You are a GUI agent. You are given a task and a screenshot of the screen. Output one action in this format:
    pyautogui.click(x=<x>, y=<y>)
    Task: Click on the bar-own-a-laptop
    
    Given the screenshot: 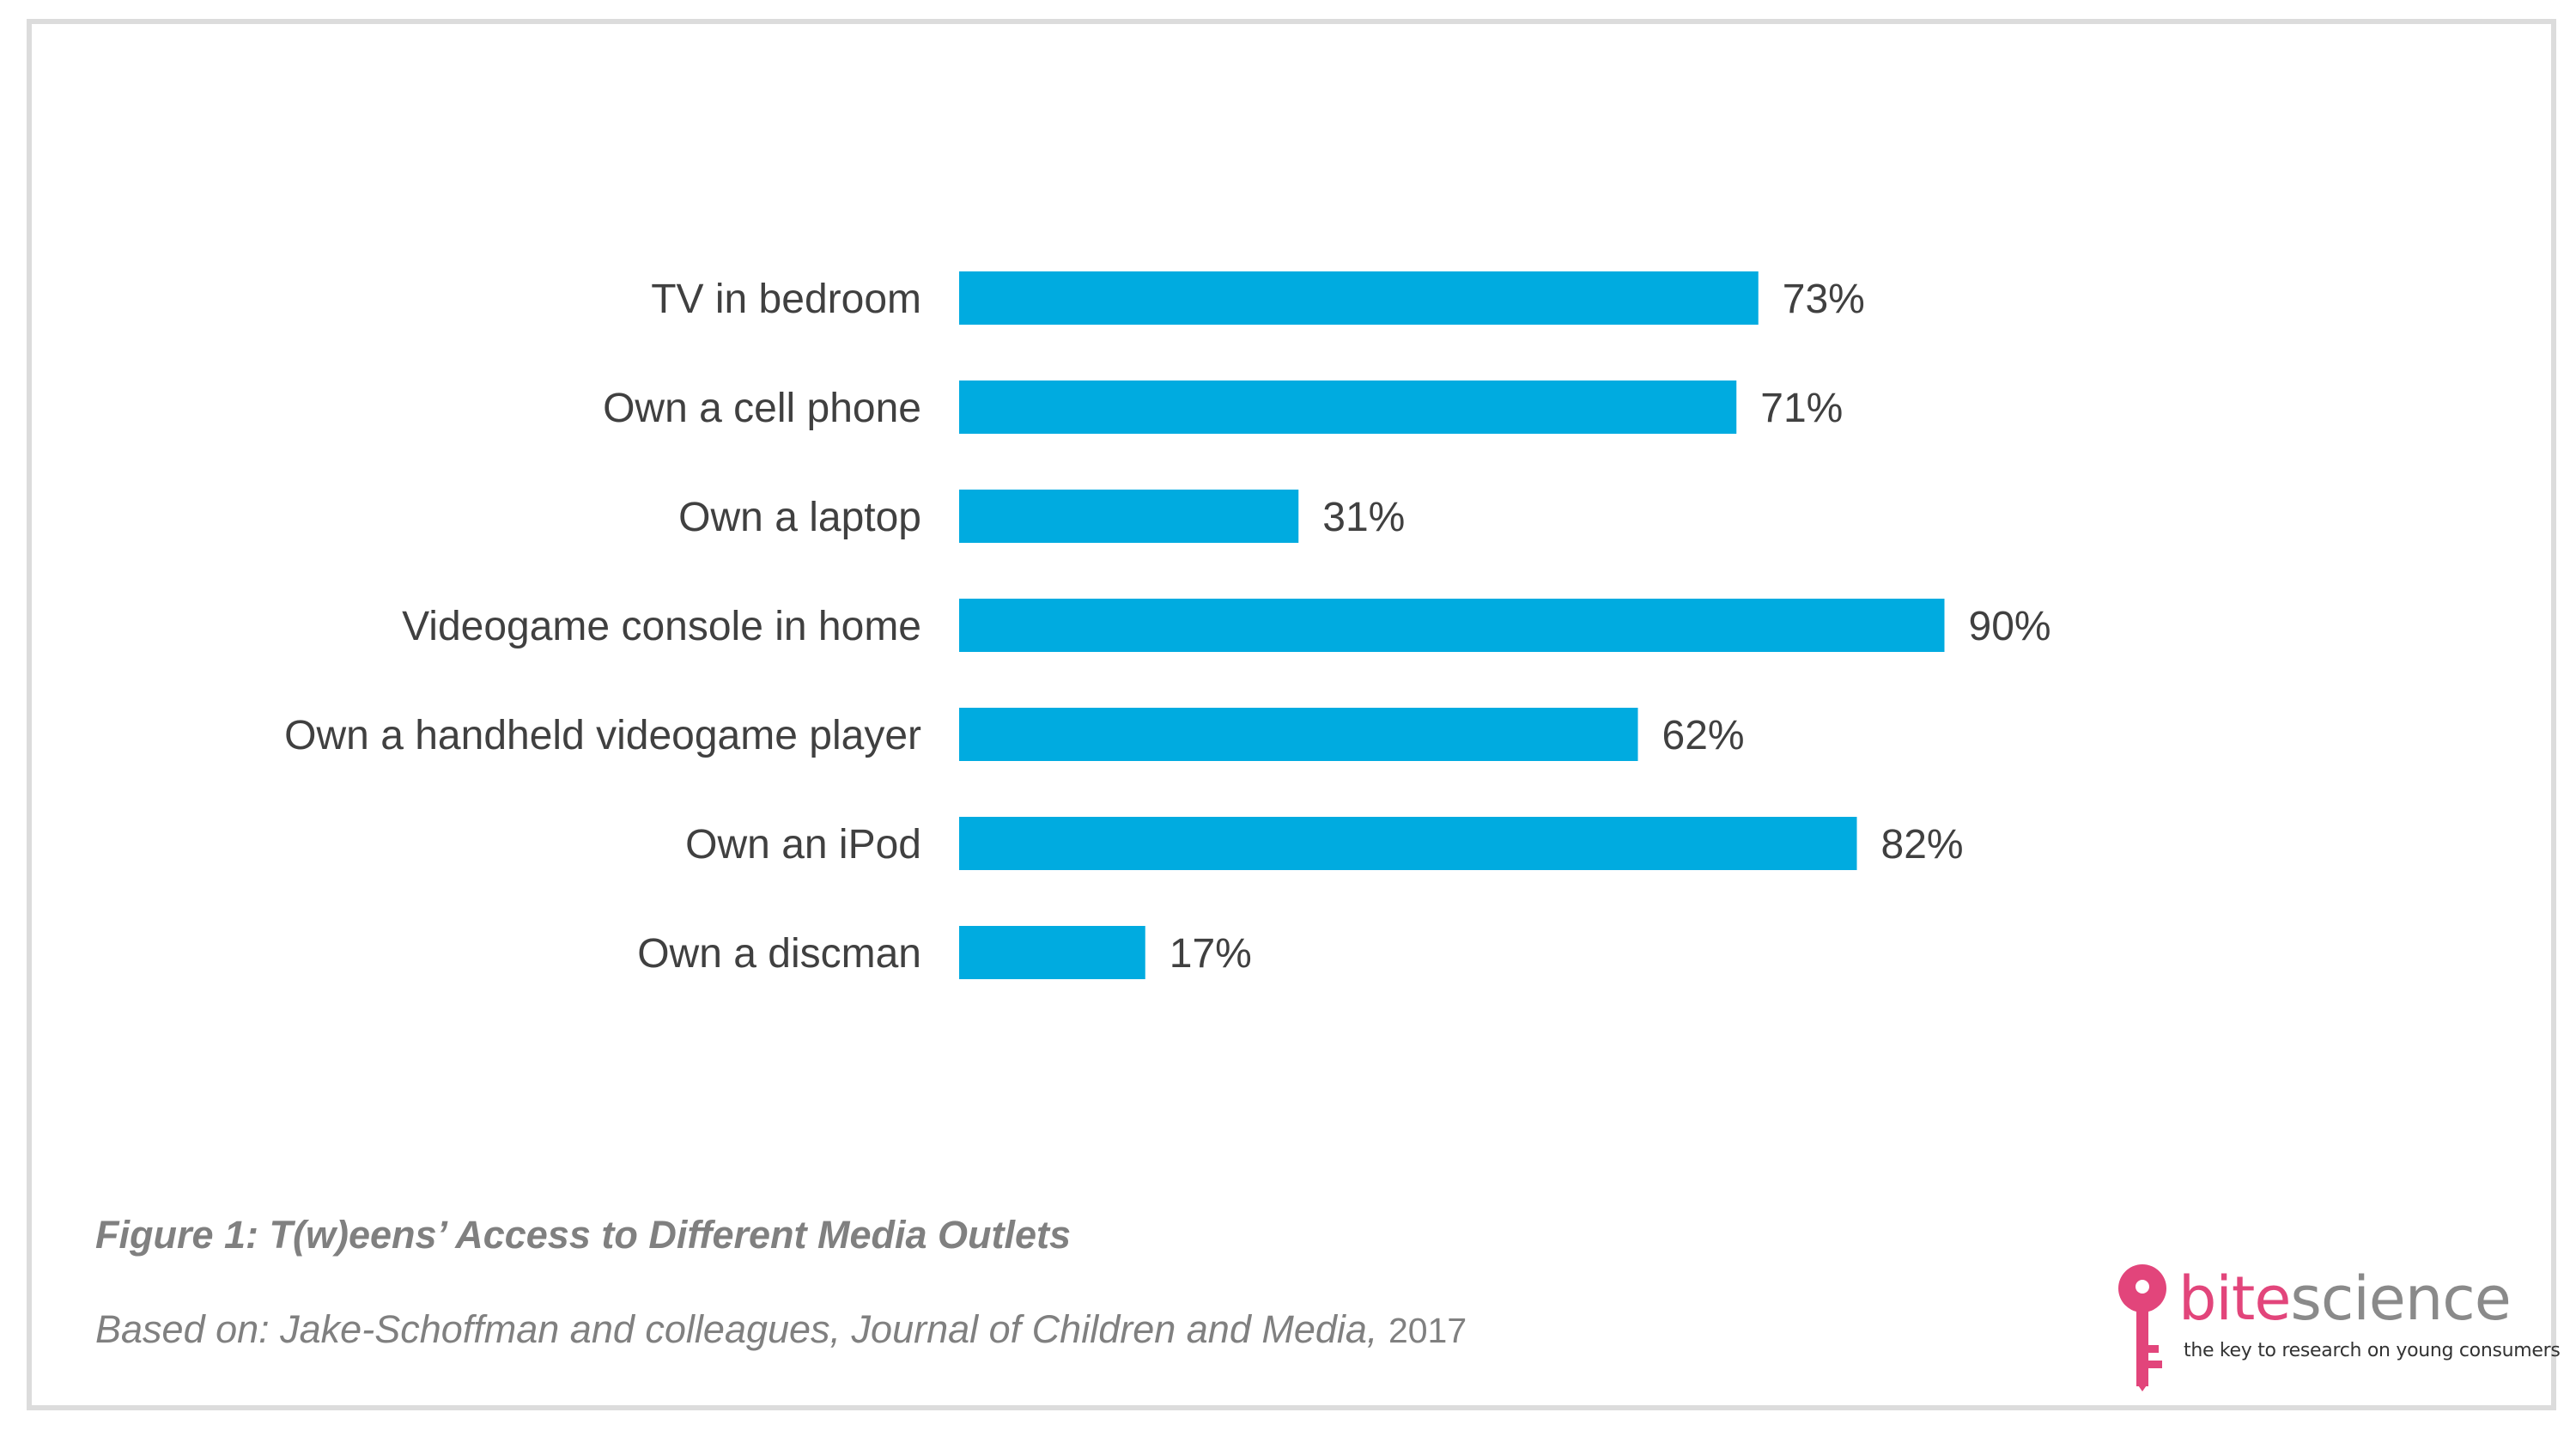 What is the action you would take?
    pyautogui.click(x=1129, y=516)
    